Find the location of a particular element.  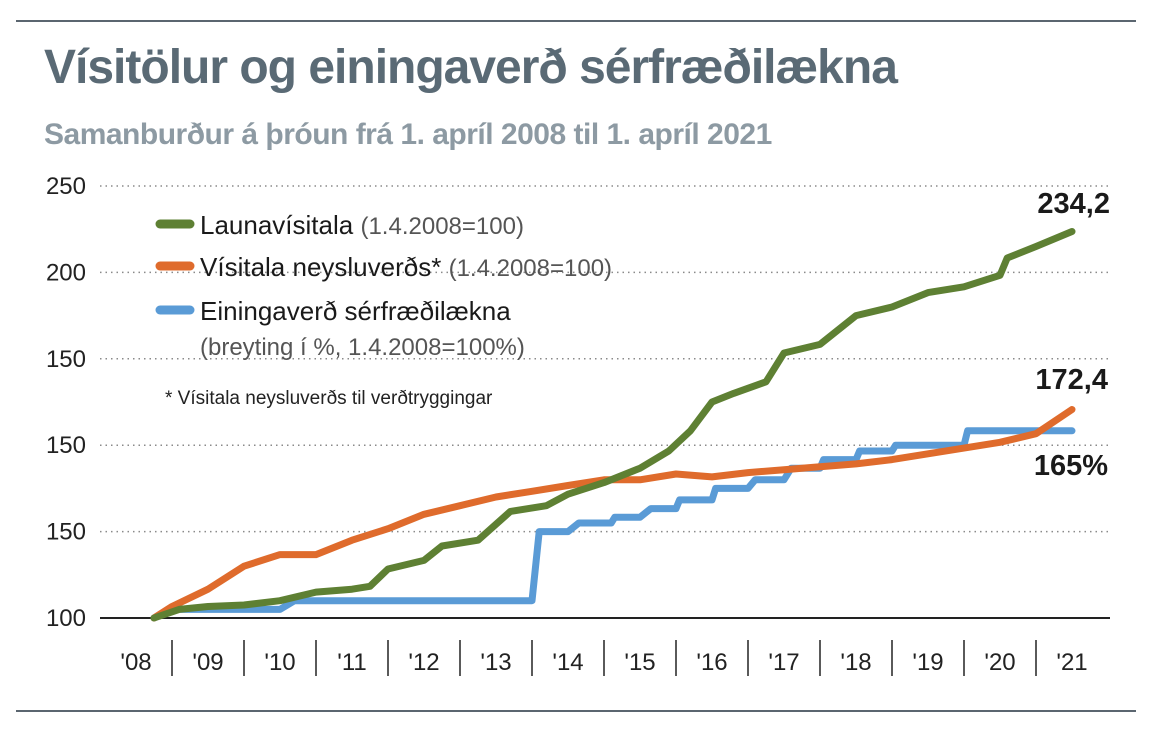

end-label-visitala-neysluverds: 172,4 is located at coordinates (1071, 380).